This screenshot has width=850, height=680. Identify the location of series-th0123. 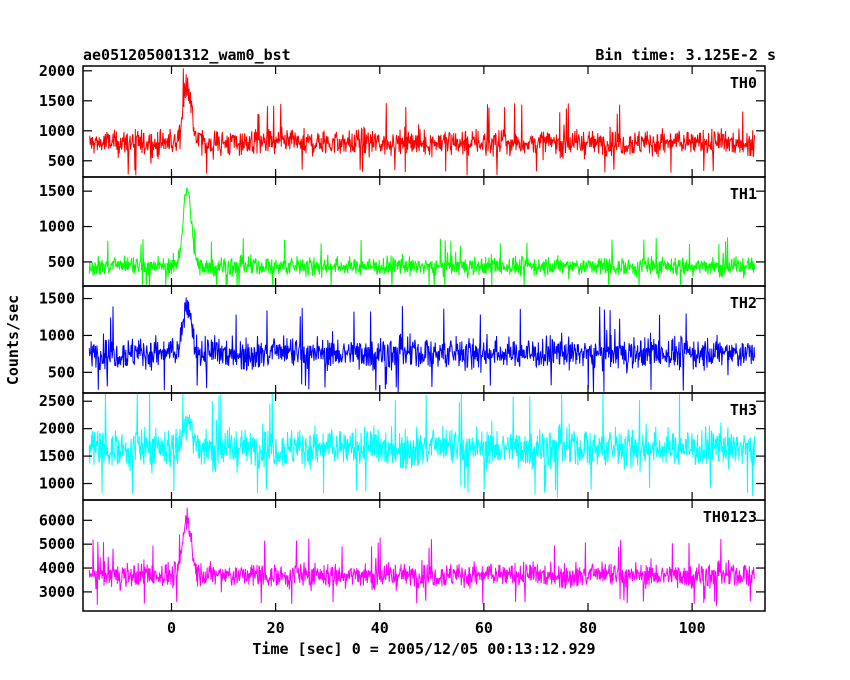
(422, 557).